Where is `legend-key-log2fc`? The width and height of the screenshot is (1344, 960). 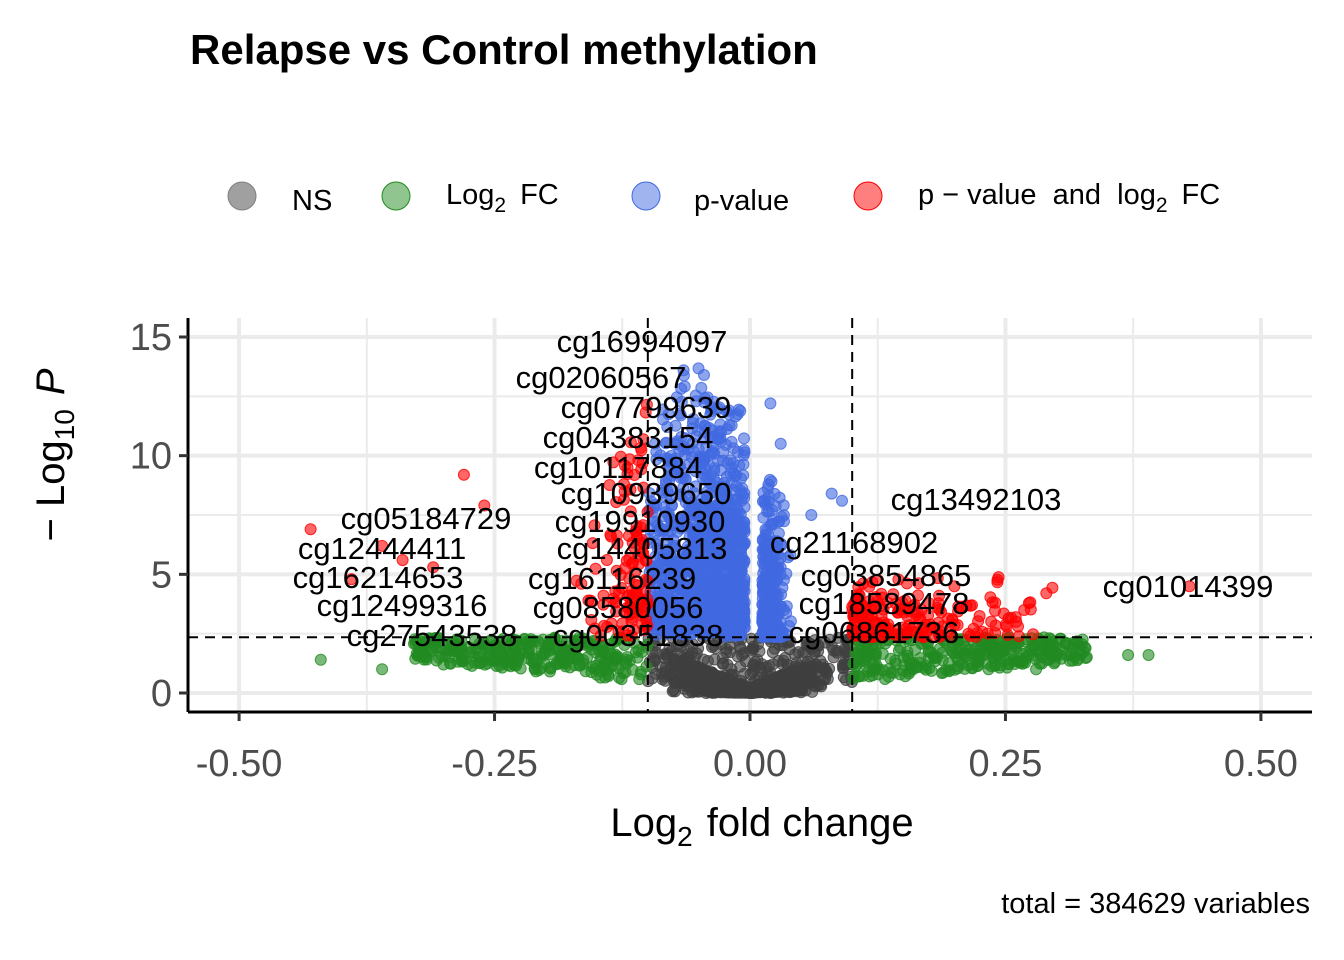 legend-key-log2fc is located at coordinates (396, 196).